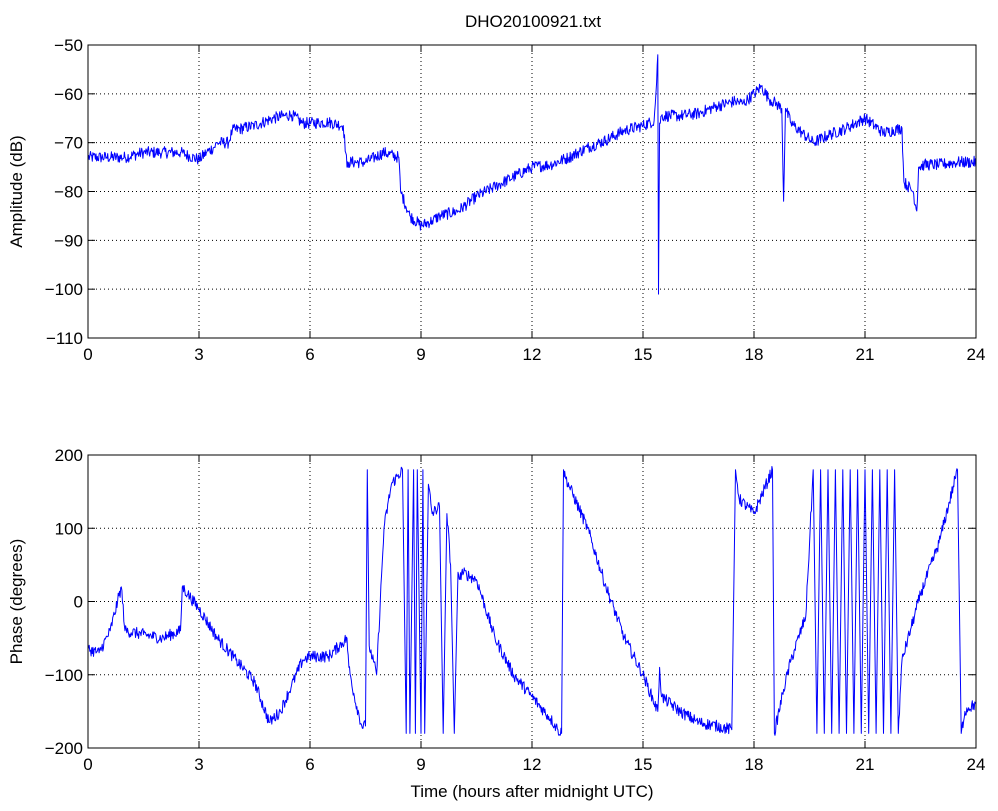 The height and width of the screenshot is (811, 998). What do you see at coordinates (64, 338) in the screenshot?
I see `amplitude-ytick-label: −110` at bounding box center [64, 338].